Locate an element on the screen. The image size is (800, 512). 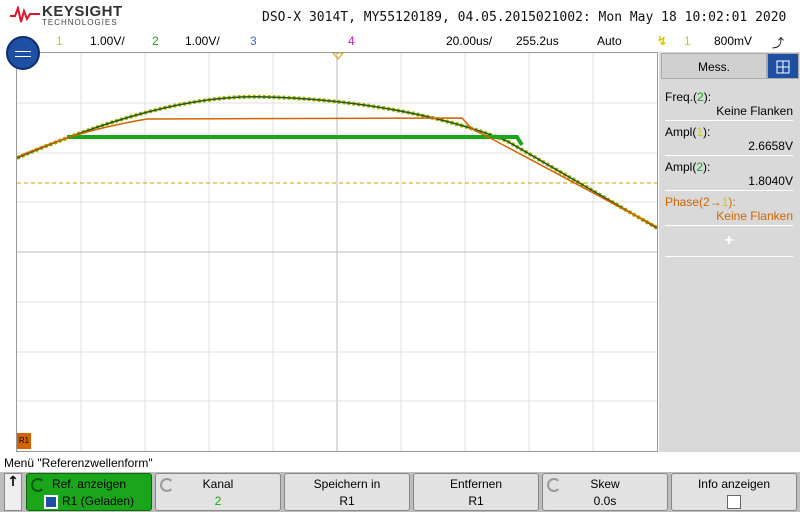
checkbox-checked-icon is located at coordinates (50, 501).